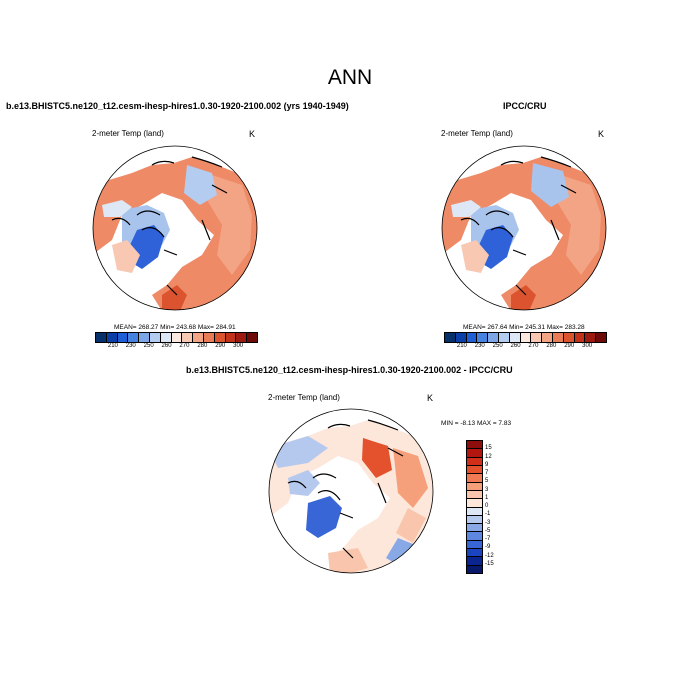 This screenshot has width=700, height=700. I want to click on colorbar-tick-label: -12, so click(489, 555).